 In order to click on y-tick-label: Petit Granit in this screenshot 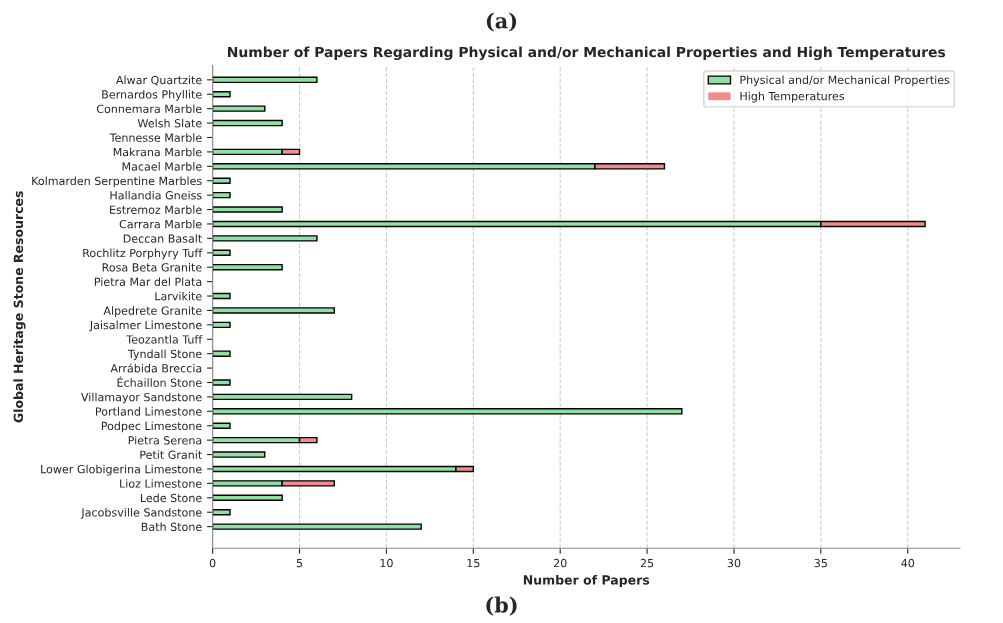, I will do `click(171, 454)`.